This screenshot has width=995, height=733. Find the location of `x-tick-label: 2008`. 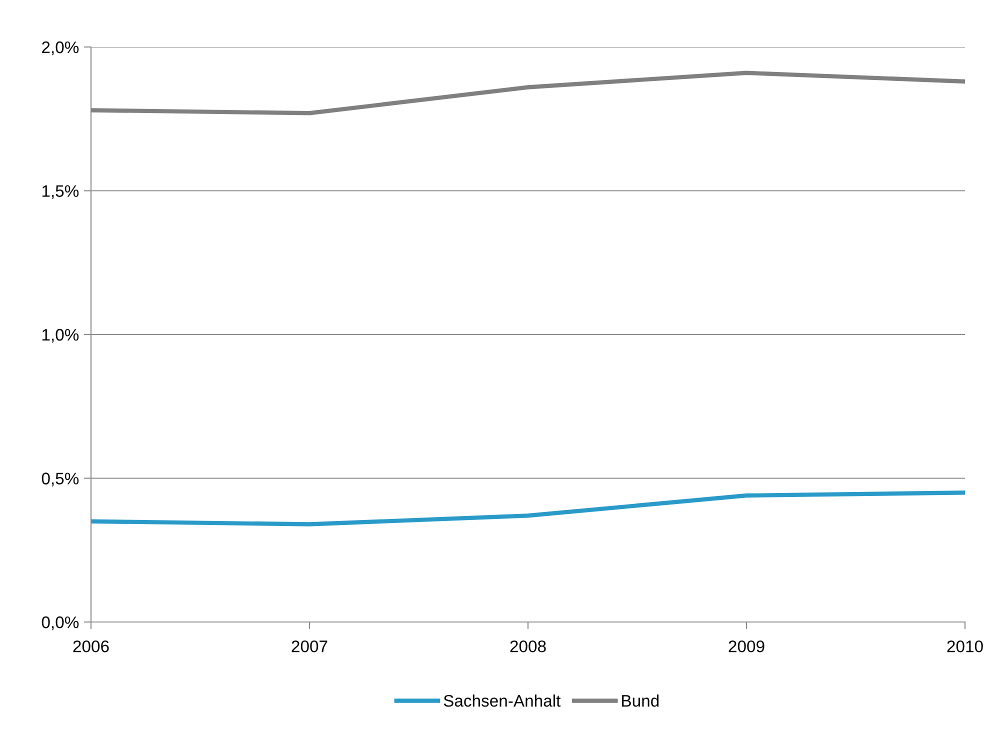

x-tick-label: 2008 is located at coordinates (528, 646).